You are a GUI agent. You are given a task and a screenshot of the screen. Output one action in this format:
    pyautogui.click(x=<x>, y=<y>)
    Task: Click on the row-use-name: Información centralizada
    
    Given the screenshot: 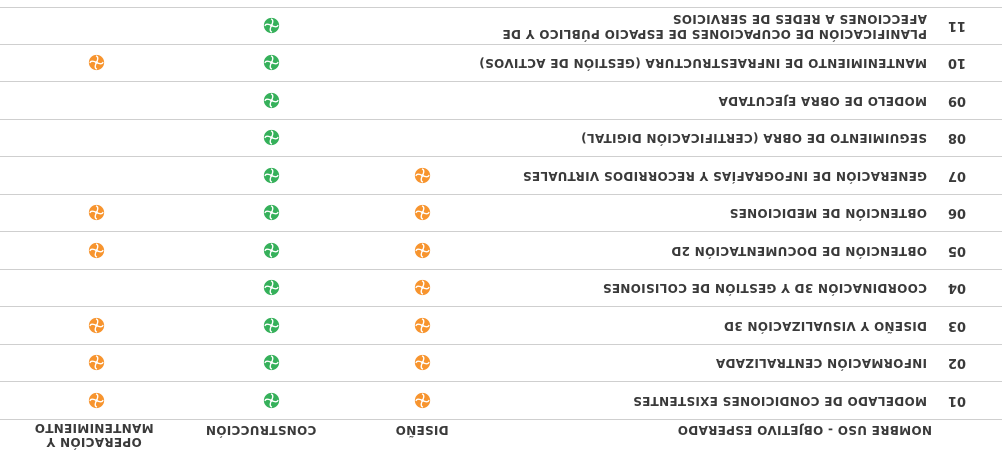 What is the action you would take?
    pyautogui.click(x=821, y=363)
    